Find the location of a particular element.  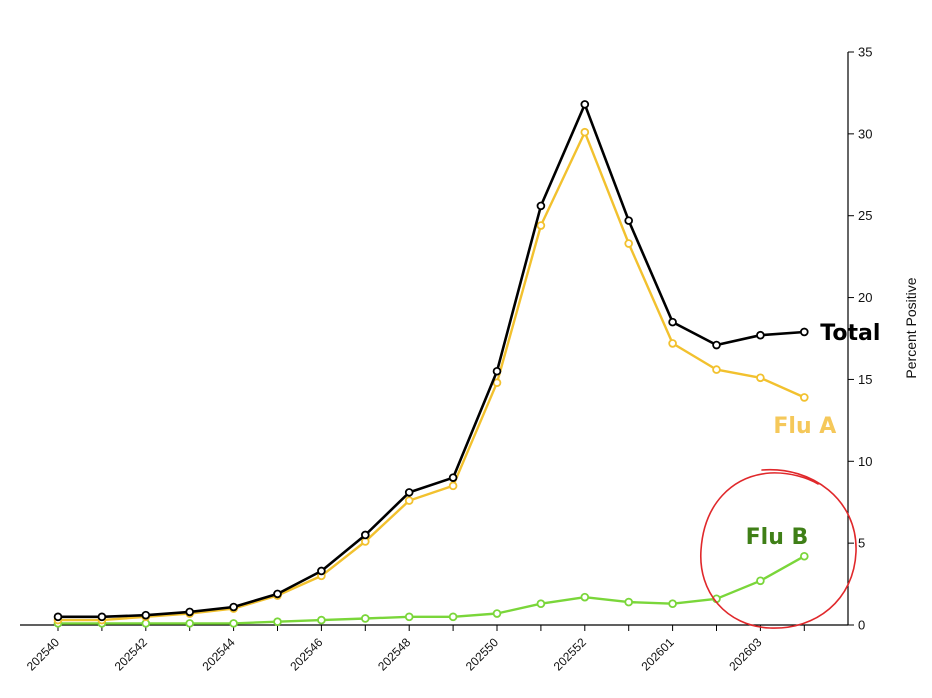

x-tick-label: 202548 is located at coordinates (394, 654).